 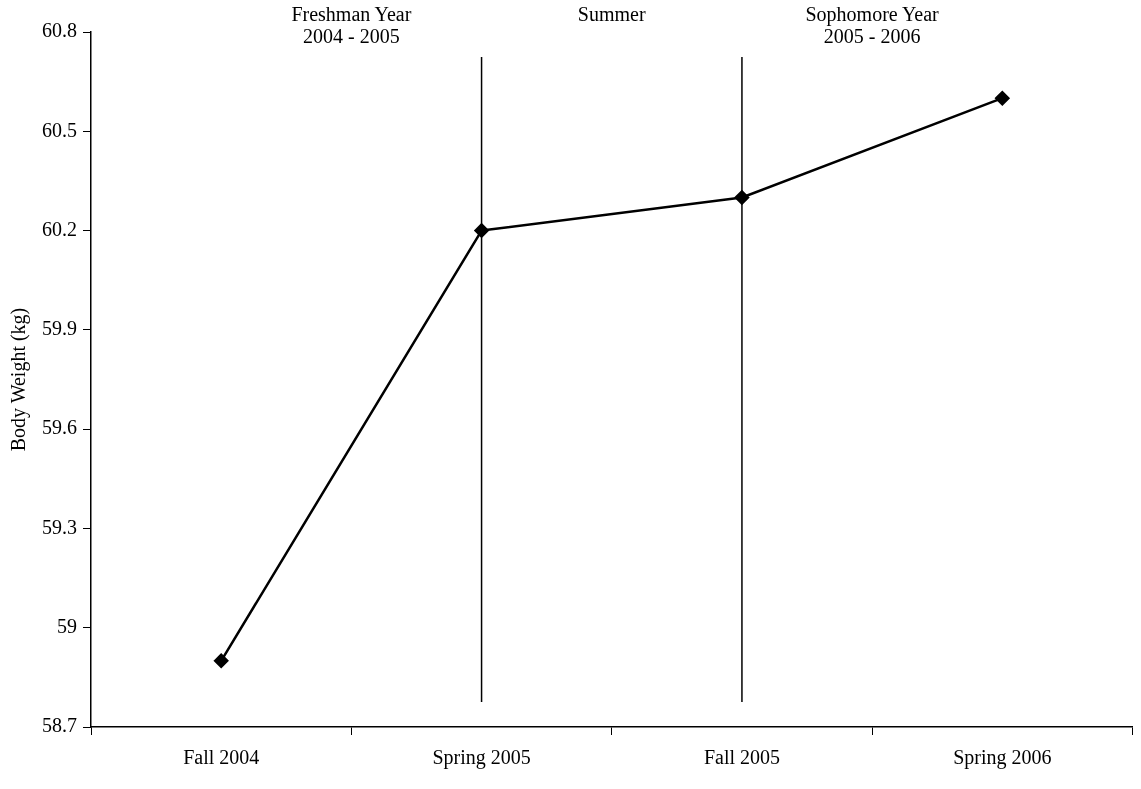 I want to click on y-tick-label: 59.6, so click(x=59, y=427).